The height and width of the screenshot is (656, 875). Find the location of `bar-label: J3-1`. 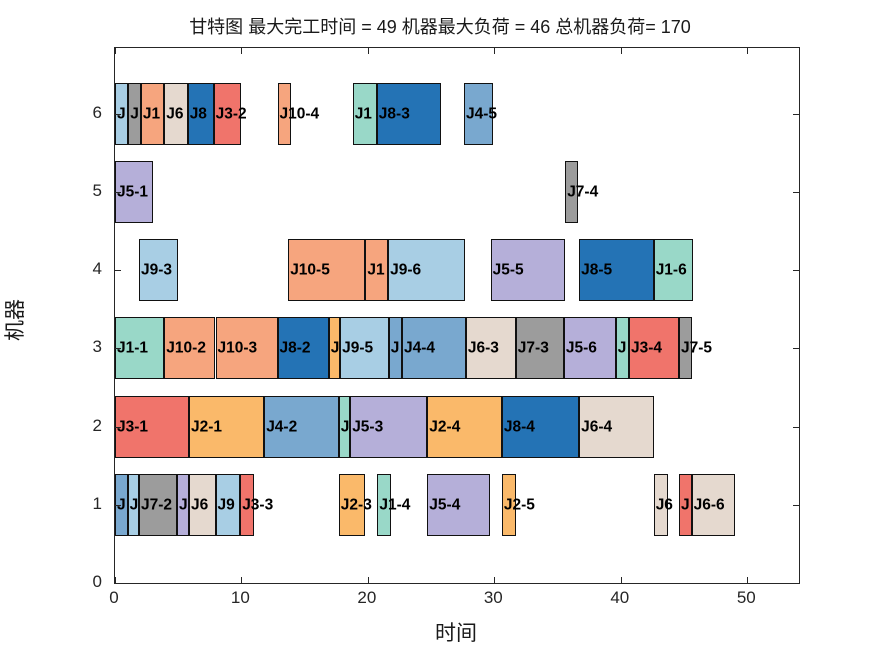

bar-label: J3-1 is located at coordinates (133, 426).